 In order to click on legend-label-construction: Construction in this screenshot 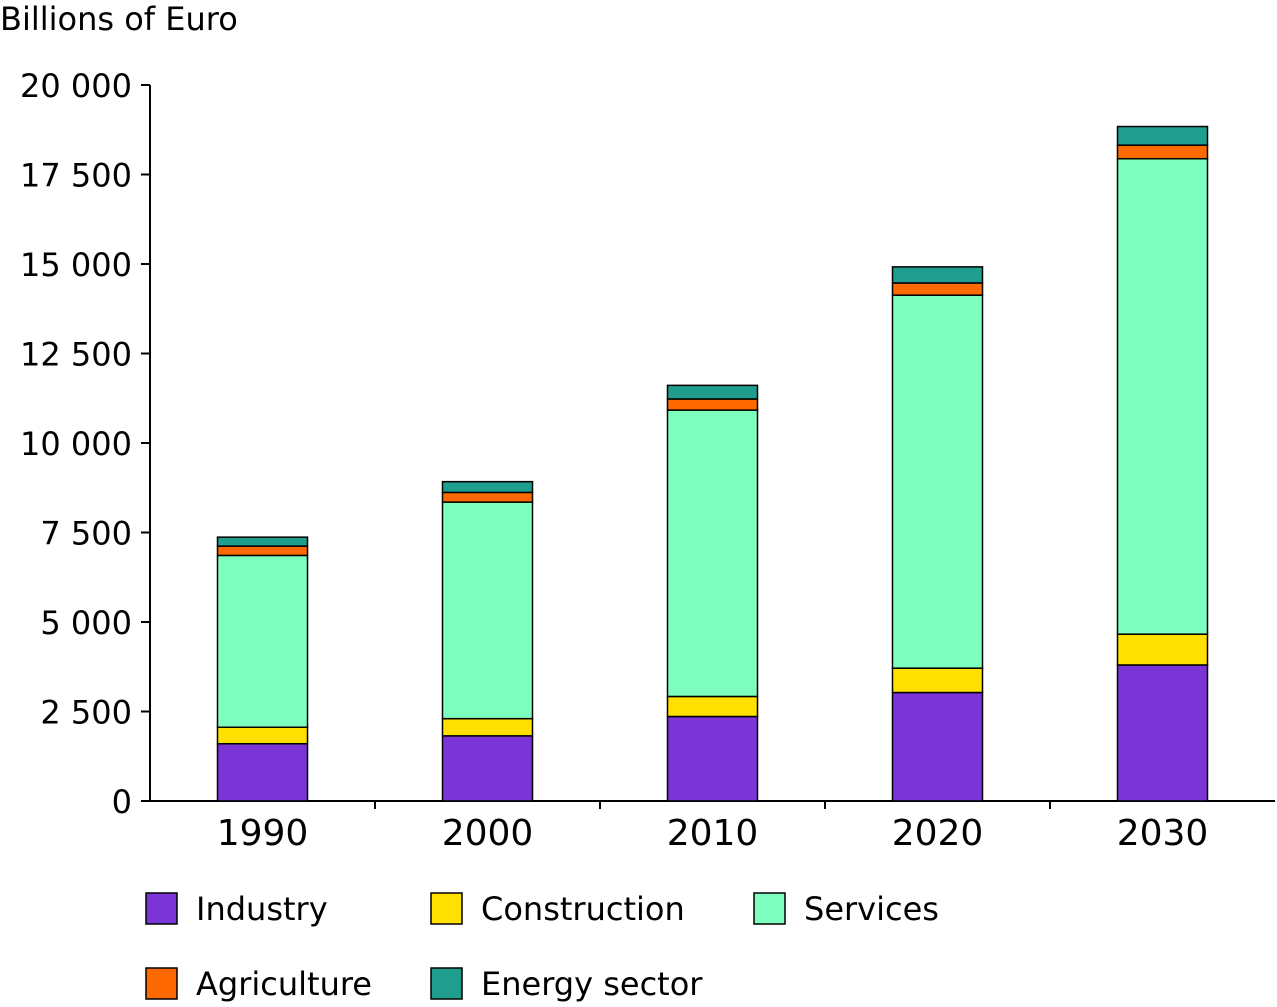, I will do `click(583, 909)`.